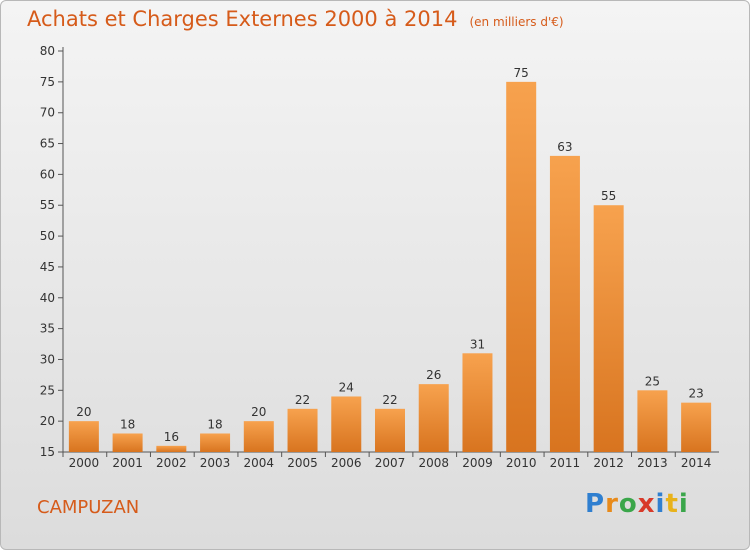 The image size is (750, 550). Describe the element at coordinates (628, 504) in the screenshot. I see `logo-letter: o` at that location.